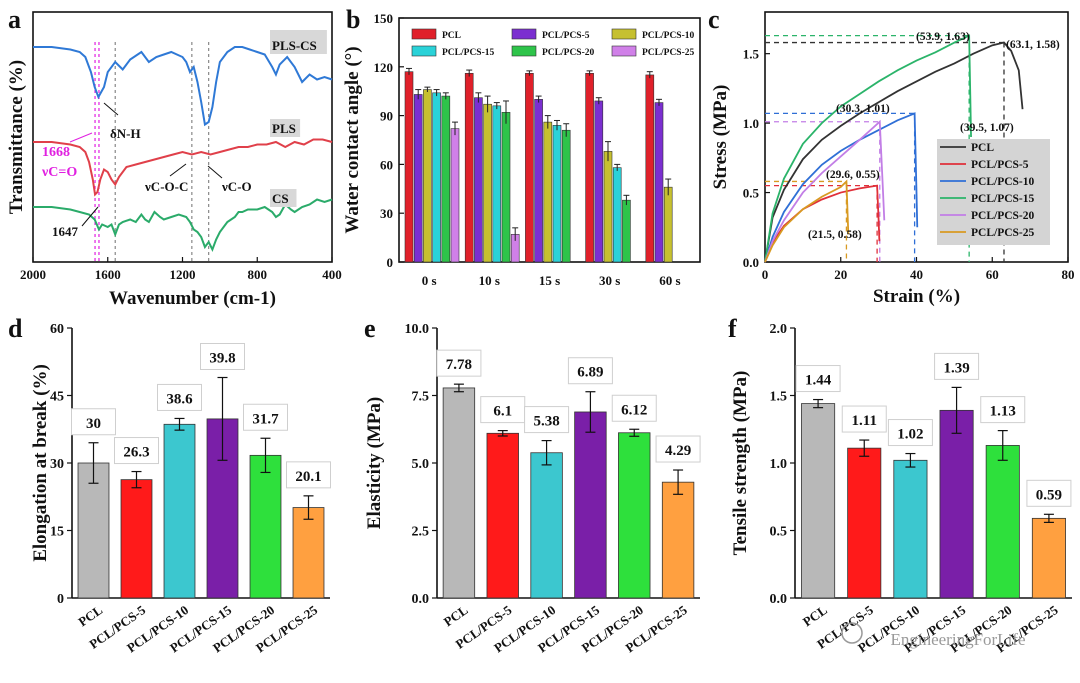 This screenshot has width=1080, height=683. What do you see at coordinates (489, 280) in the screenshot?
I see `x-tick-label: 10 s` at bounding box center [489, 280].